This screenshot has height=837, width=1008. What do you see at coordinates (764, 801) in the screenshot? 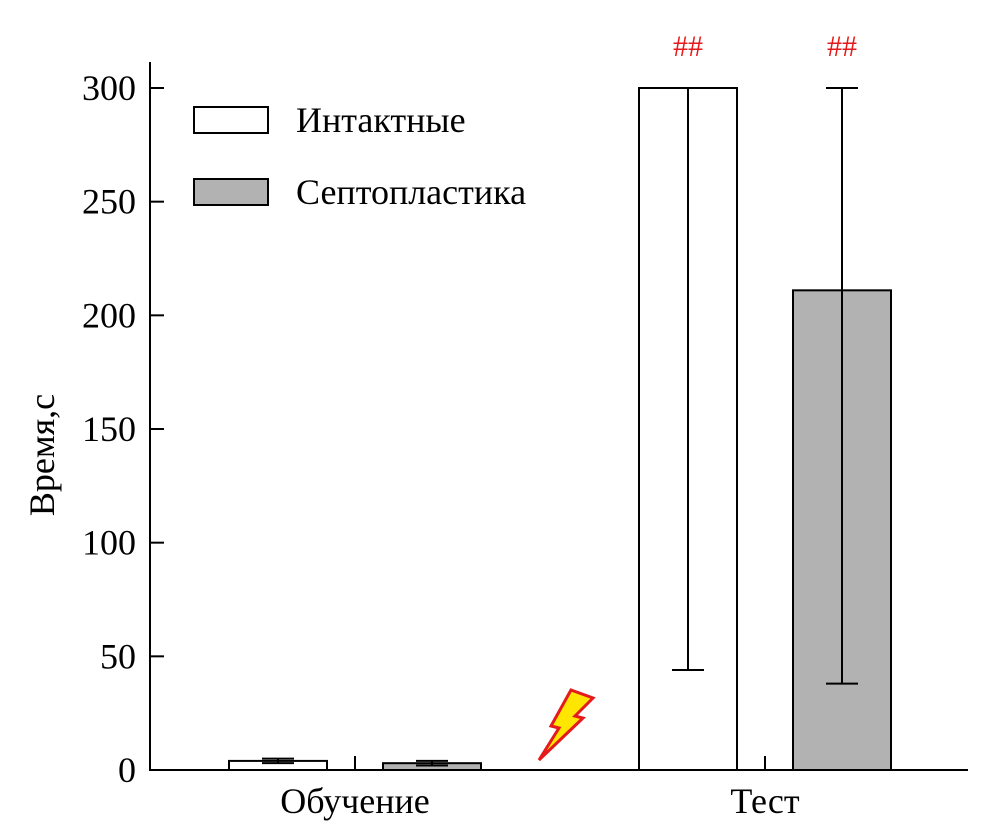
I see `x-tick-label: Тест` at bounding box center [764, 801].